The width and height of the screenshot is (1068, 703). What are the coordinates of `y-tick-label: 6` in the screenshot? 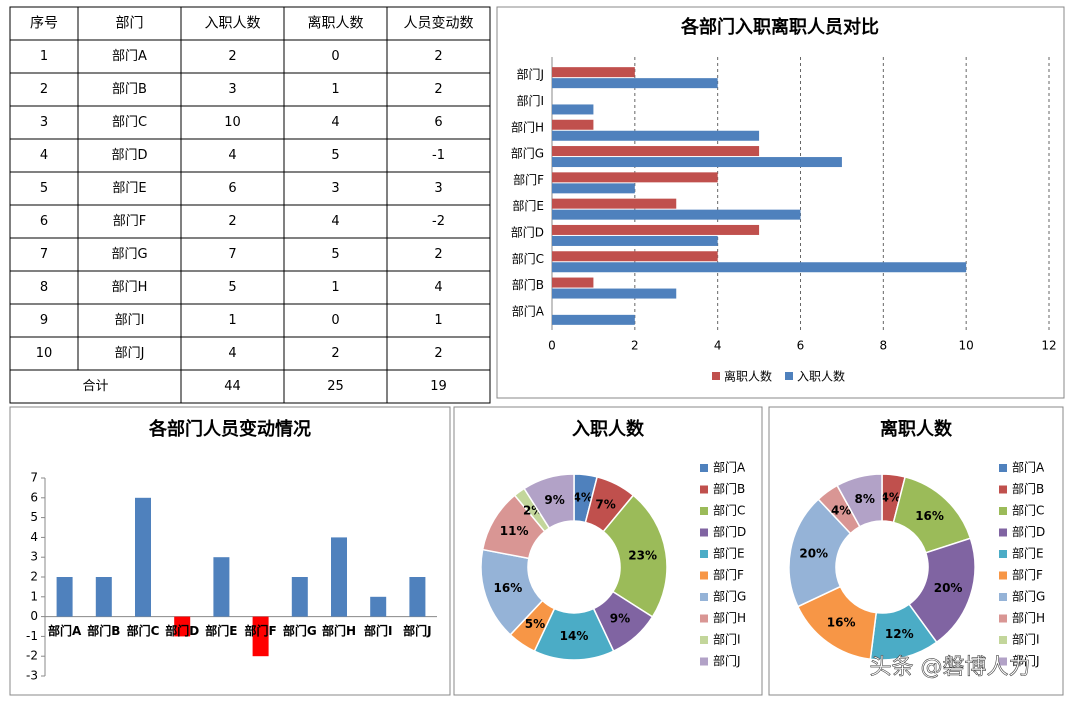 It's located at (34, 497).